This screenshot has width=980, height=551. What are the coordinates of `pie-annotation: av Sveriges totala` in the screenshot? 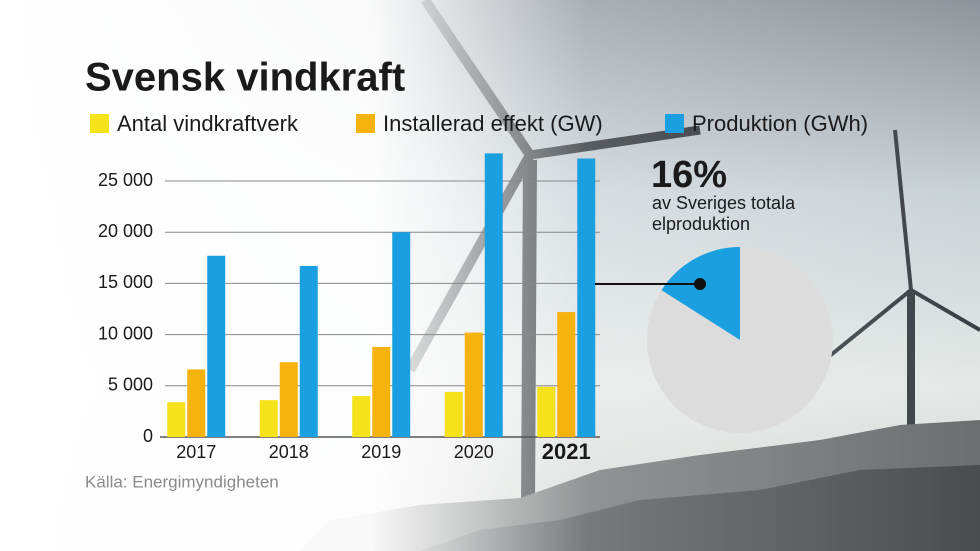 It's located at (724, 203).